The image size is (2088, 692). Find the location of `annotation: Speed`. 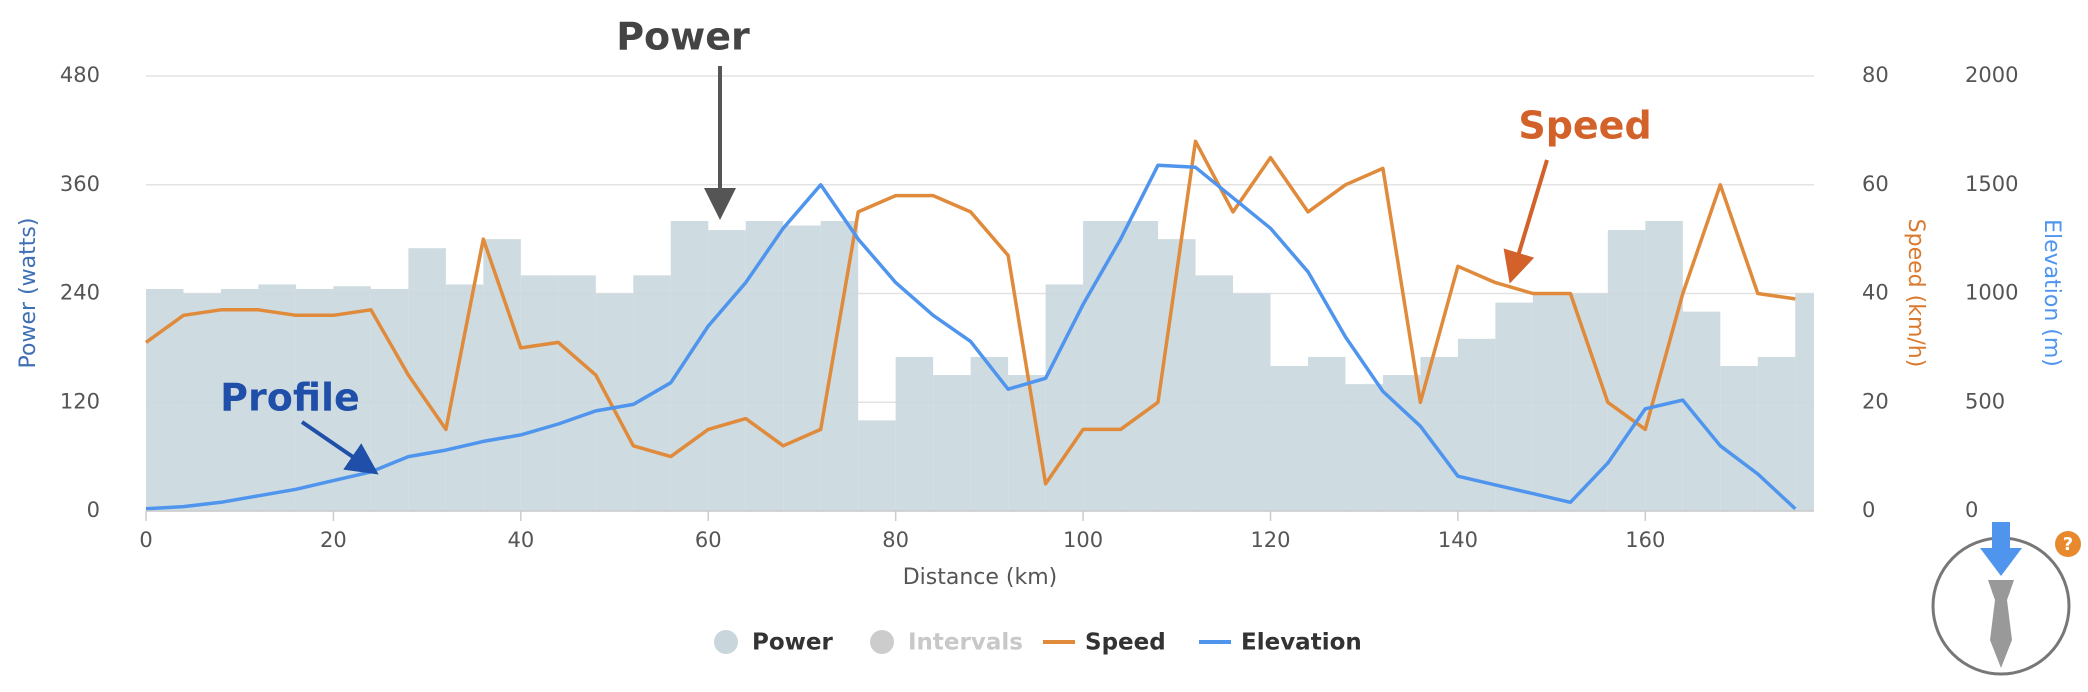

annotation: Speed is located at coordinates (1584, 126).